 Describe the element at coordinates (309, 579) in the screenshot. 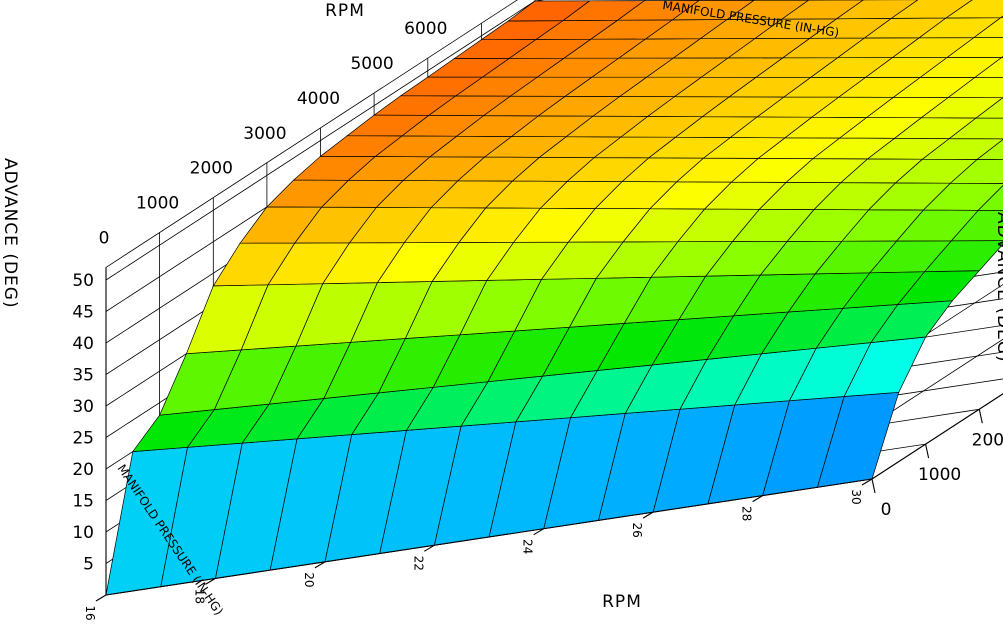

I see `y-tick-label-left: 20` at that location.